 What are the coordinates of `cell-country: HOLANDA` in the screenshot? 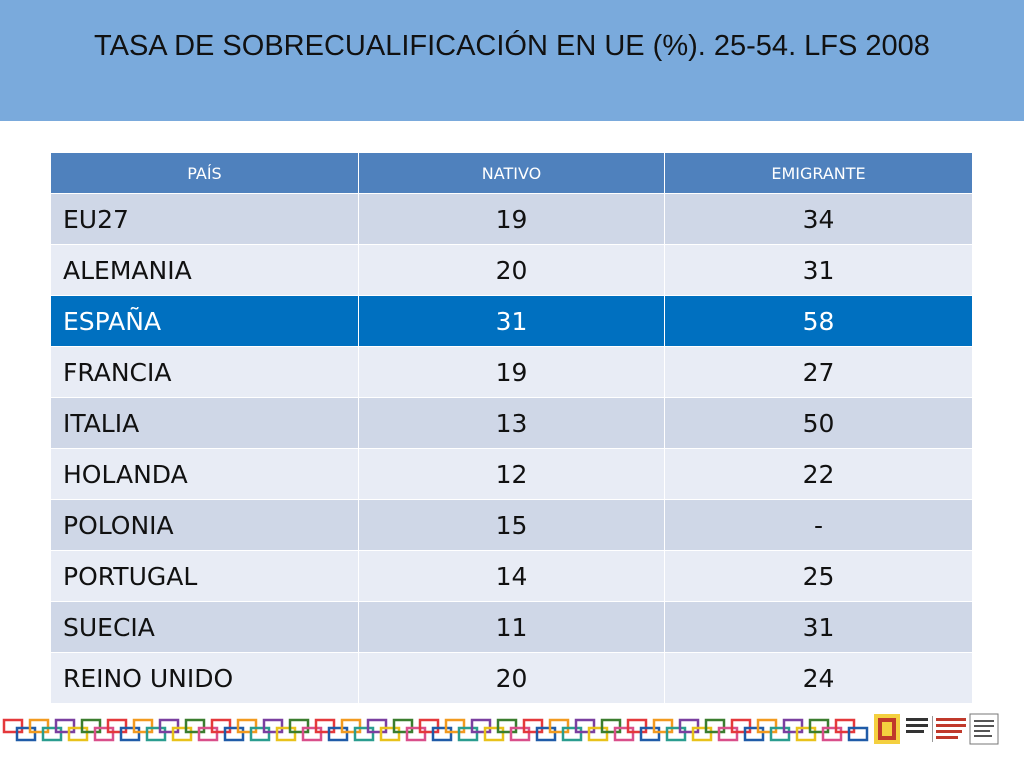 It's located at (204, 474).